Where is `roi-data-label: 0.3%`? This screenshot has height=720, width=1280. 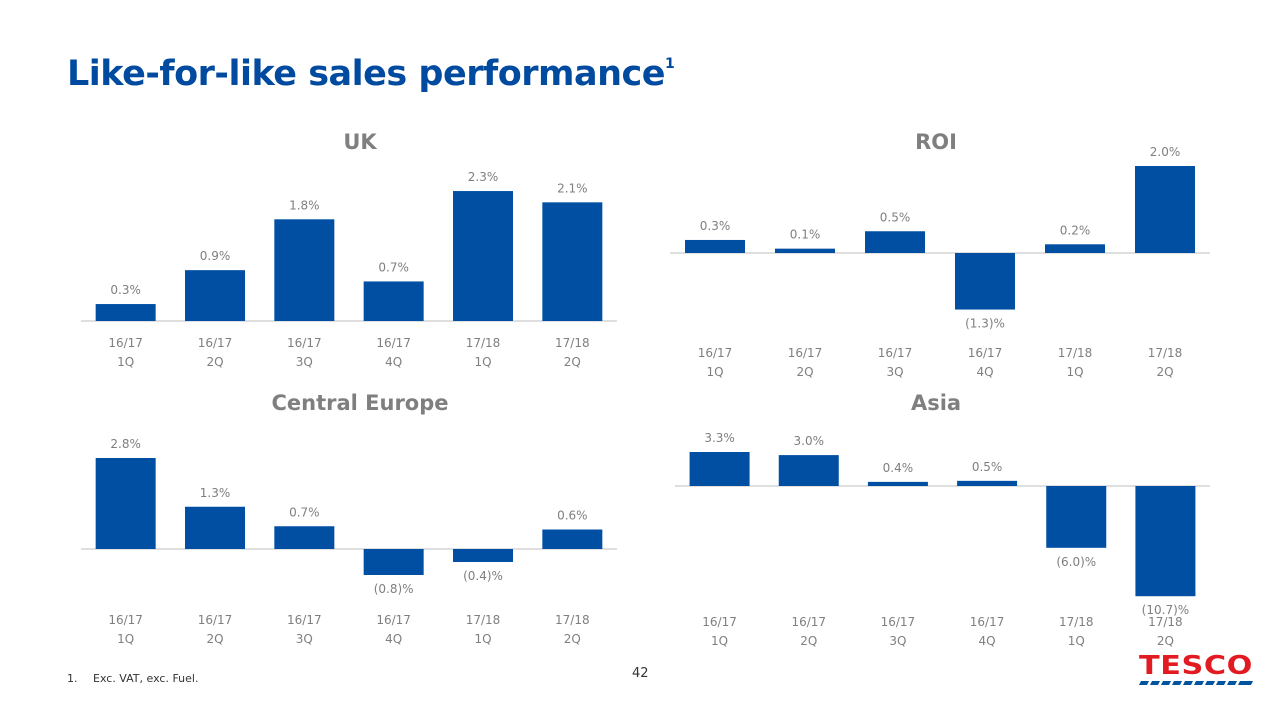 roi-data-label: 0.3% is located at coordinates (715, 226).